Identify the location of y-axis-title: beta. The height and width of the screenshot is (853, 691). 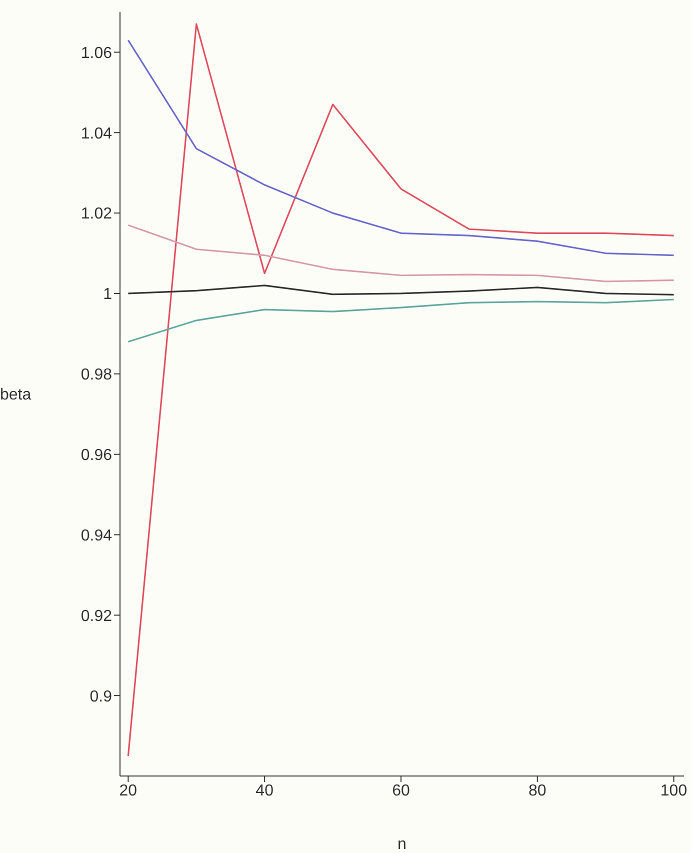
(16, 395).